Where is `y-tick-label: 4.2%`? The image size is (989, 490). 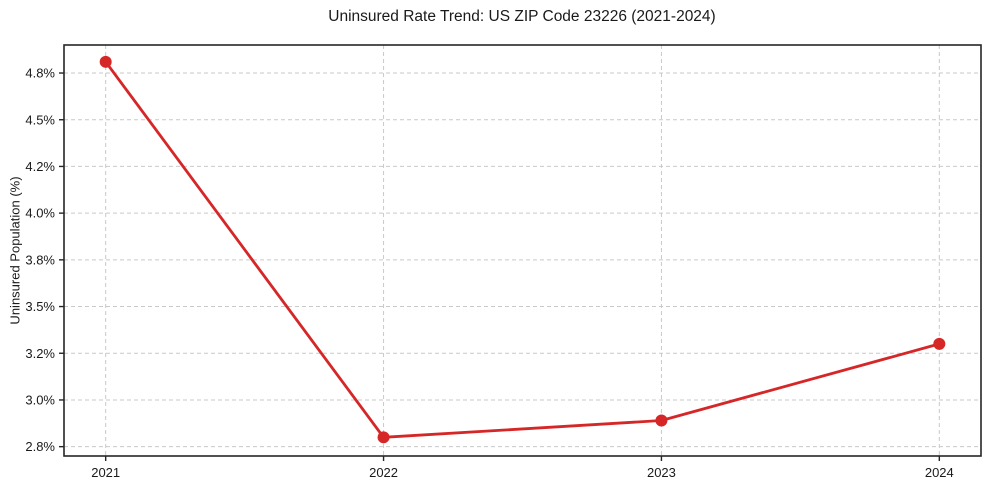 y-tick-label: 4.2% is located at coordinates (40, 166).